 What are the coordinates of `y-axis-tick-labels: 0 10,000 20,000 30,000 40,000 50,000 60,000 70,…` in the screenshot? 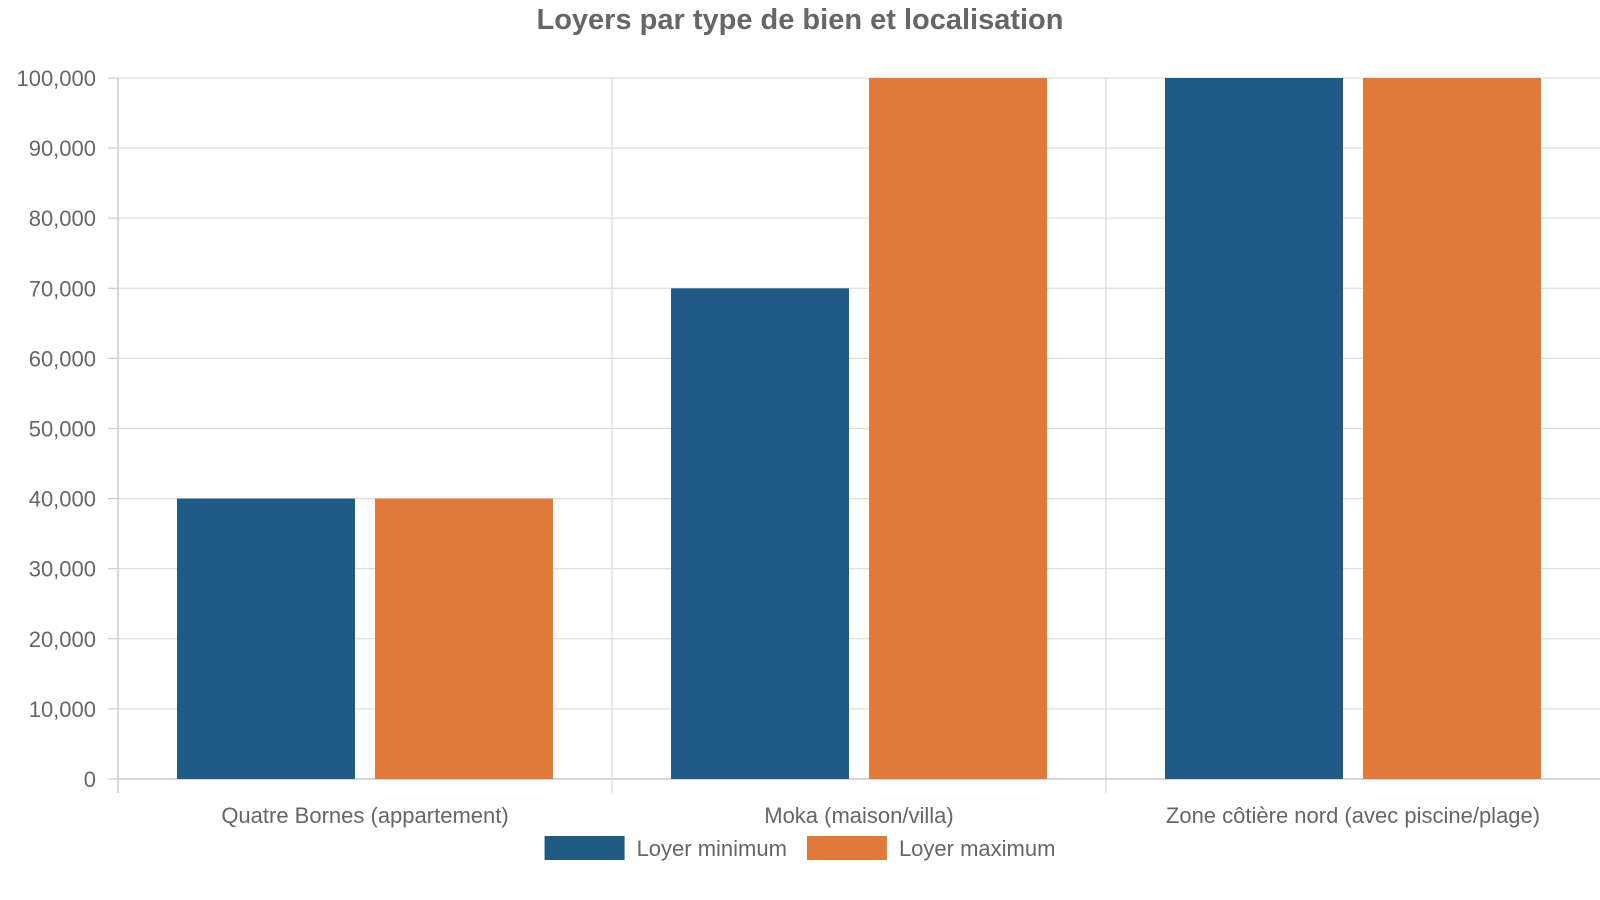 It's located at (56, 429).